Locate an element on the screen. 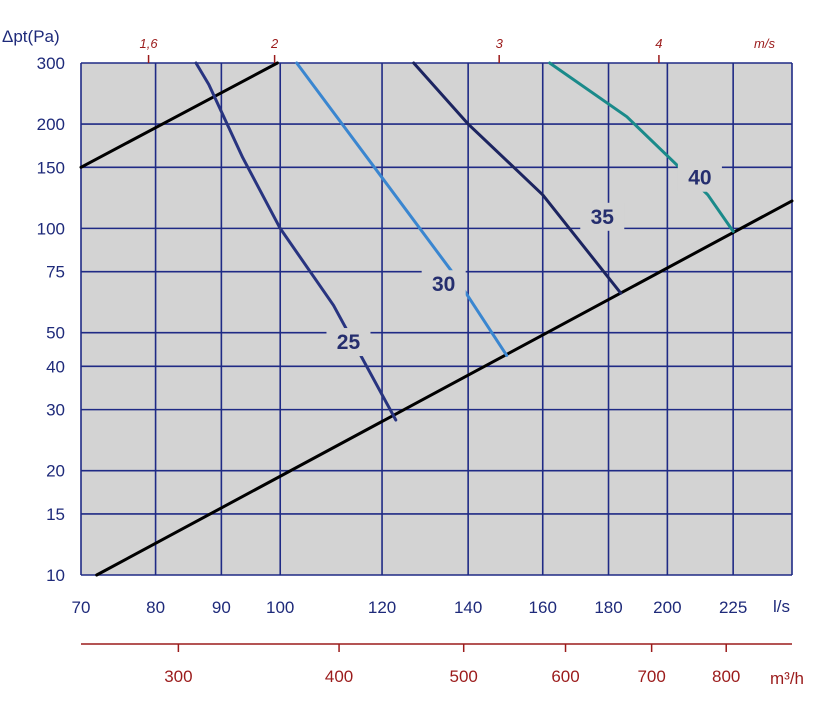 Image resolution: width=825 pixels, height=708 pixels. m3h-tick-600: 600 is located at coordinates (565, 676).